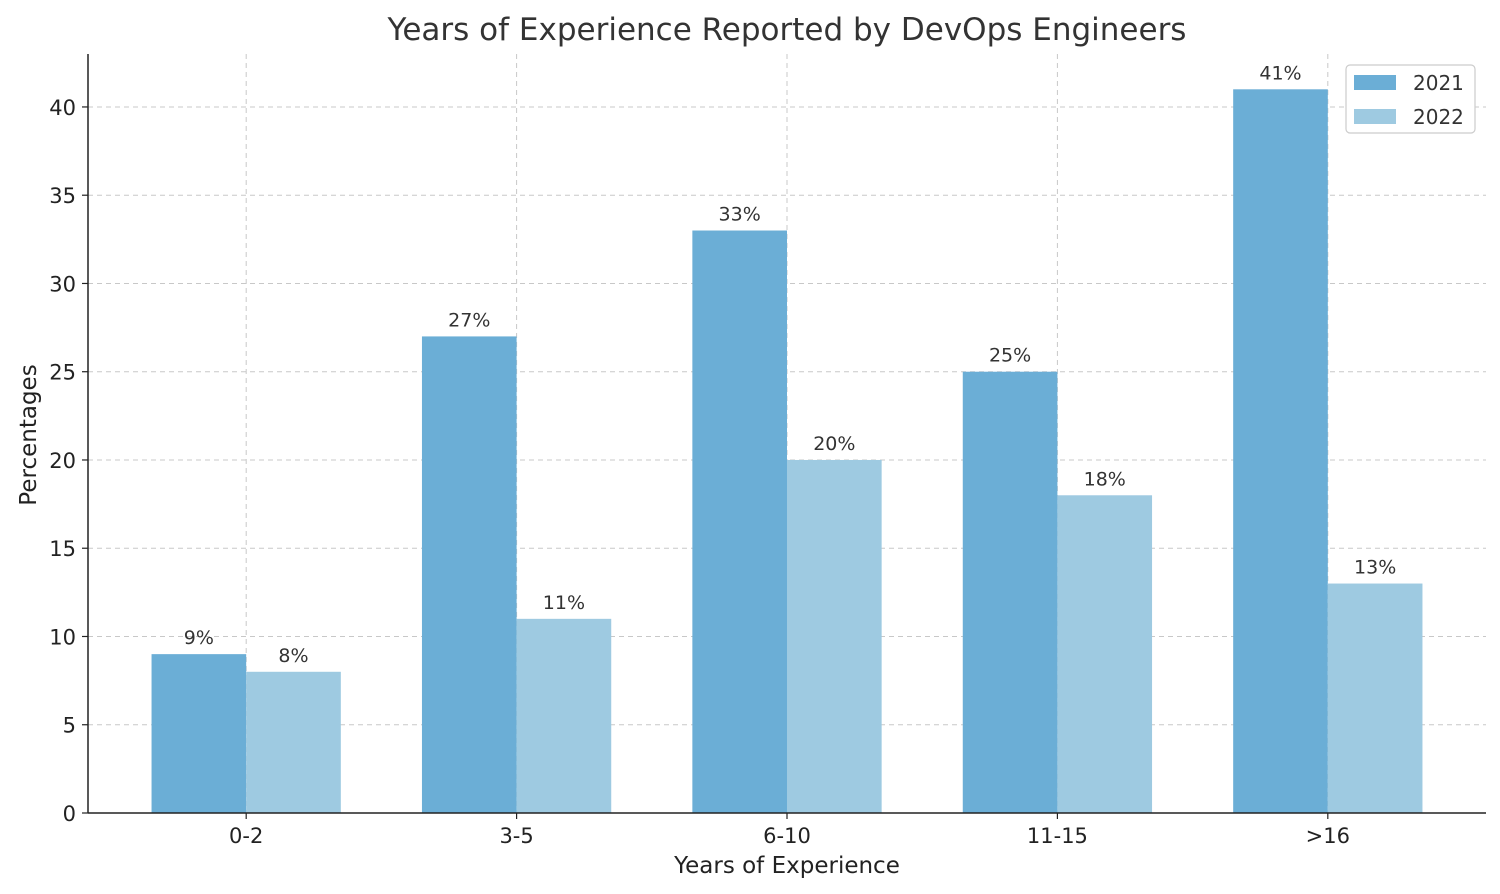 The image size is (1500, 894). What do you see at coordinates (1280, 73) in the screenshot?
I see `data-label: 41%` at bounding box center [1280, 73].